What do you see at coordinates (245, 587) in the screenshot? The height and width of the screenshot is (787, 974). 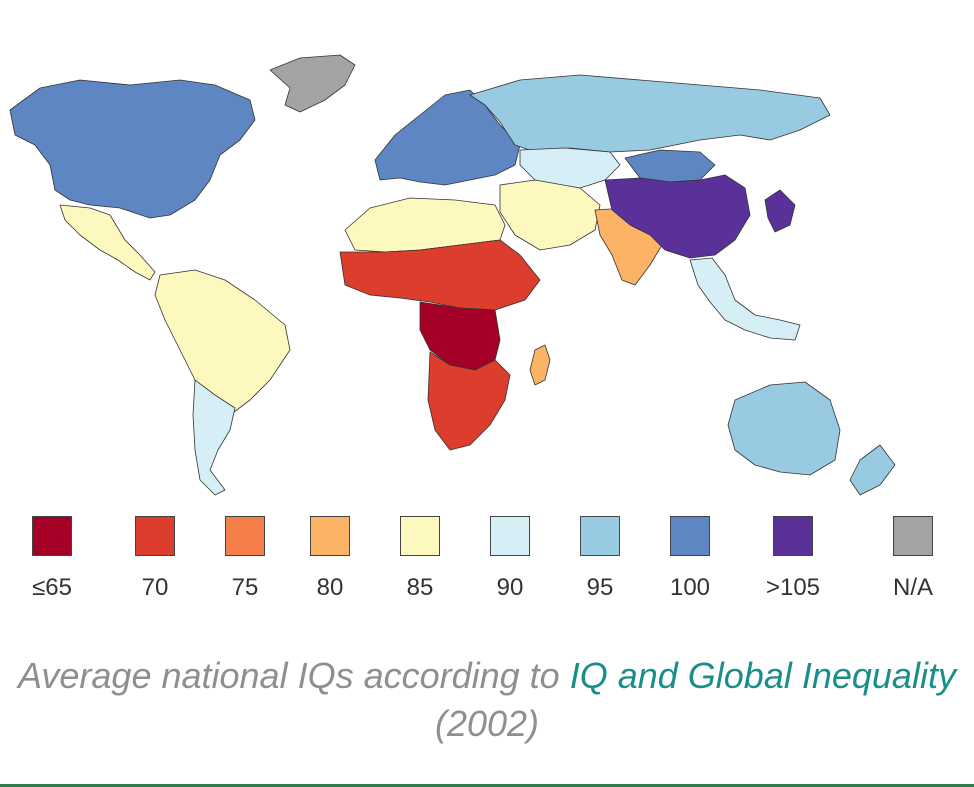 I see `legend-label-2: 75` at bounding box center [245, 587].